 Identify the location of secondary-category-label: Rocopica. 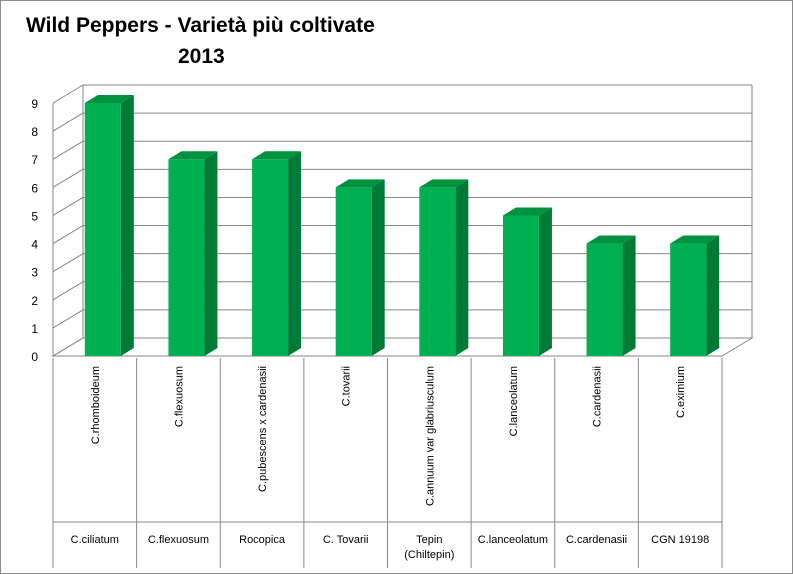
(262, 540).